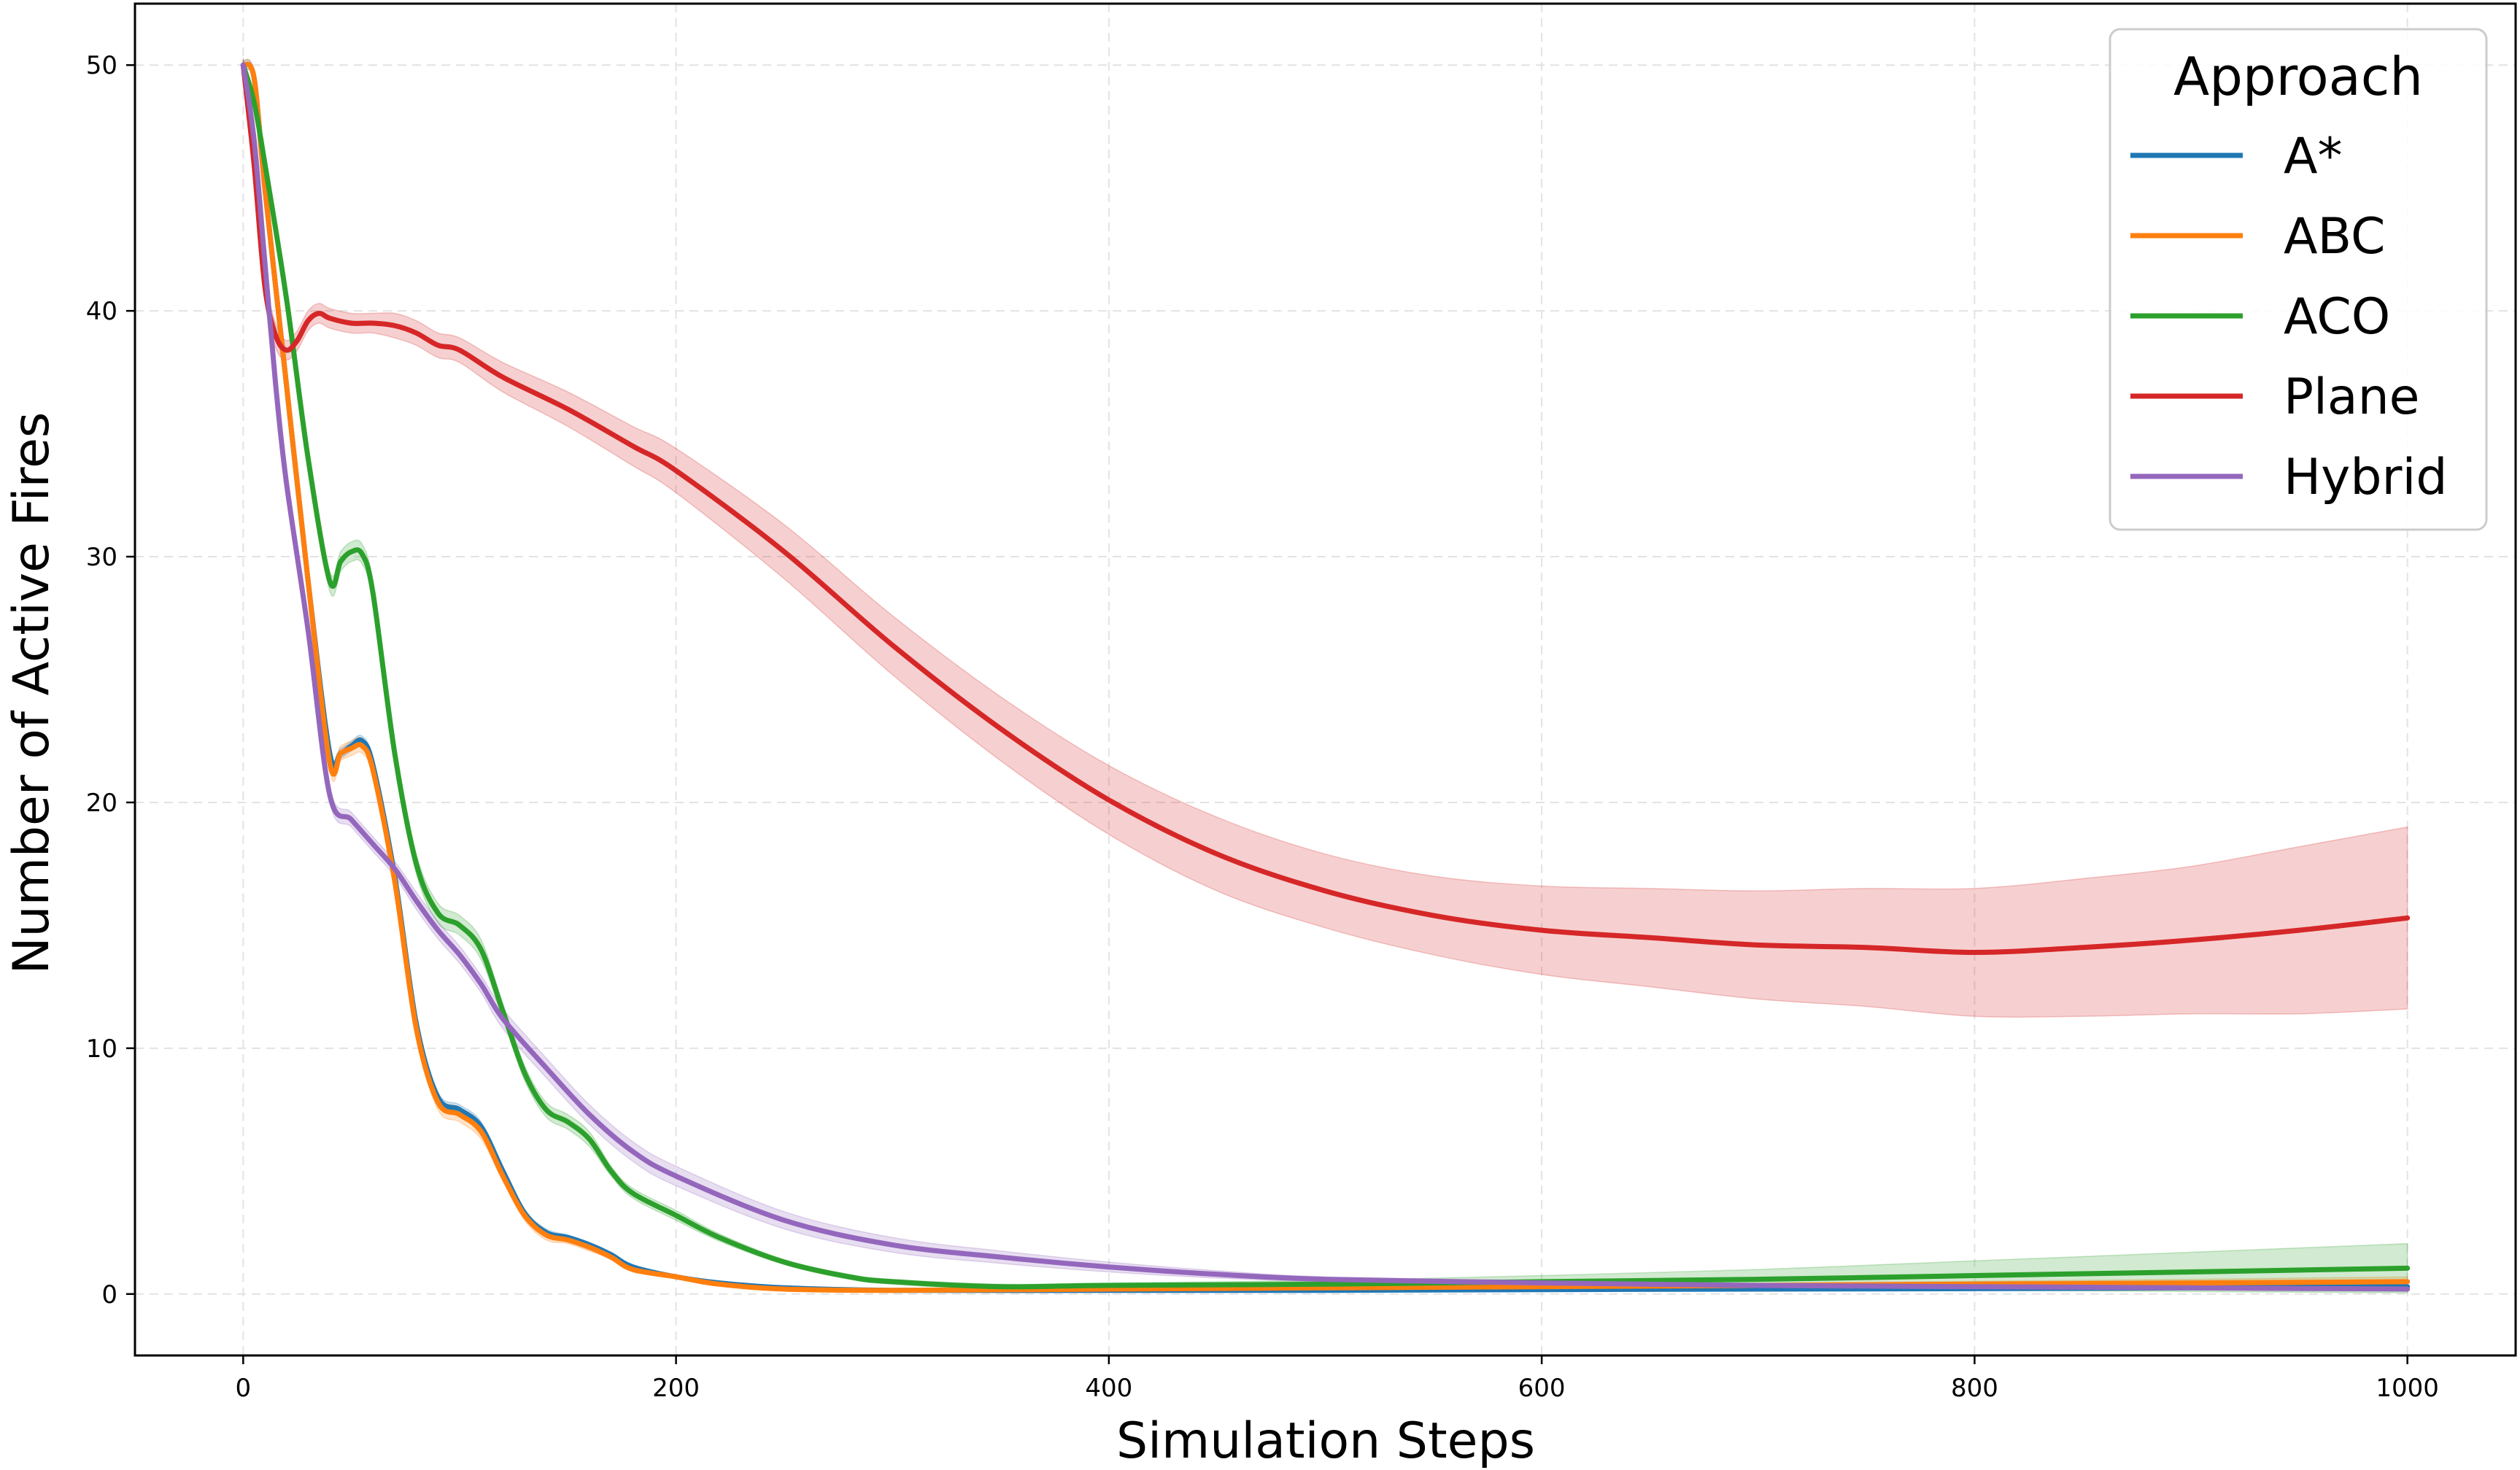 The width and height of the screenshot is (2520, 1470). I want to click on y-tick-label: 30, so click(101, 557).